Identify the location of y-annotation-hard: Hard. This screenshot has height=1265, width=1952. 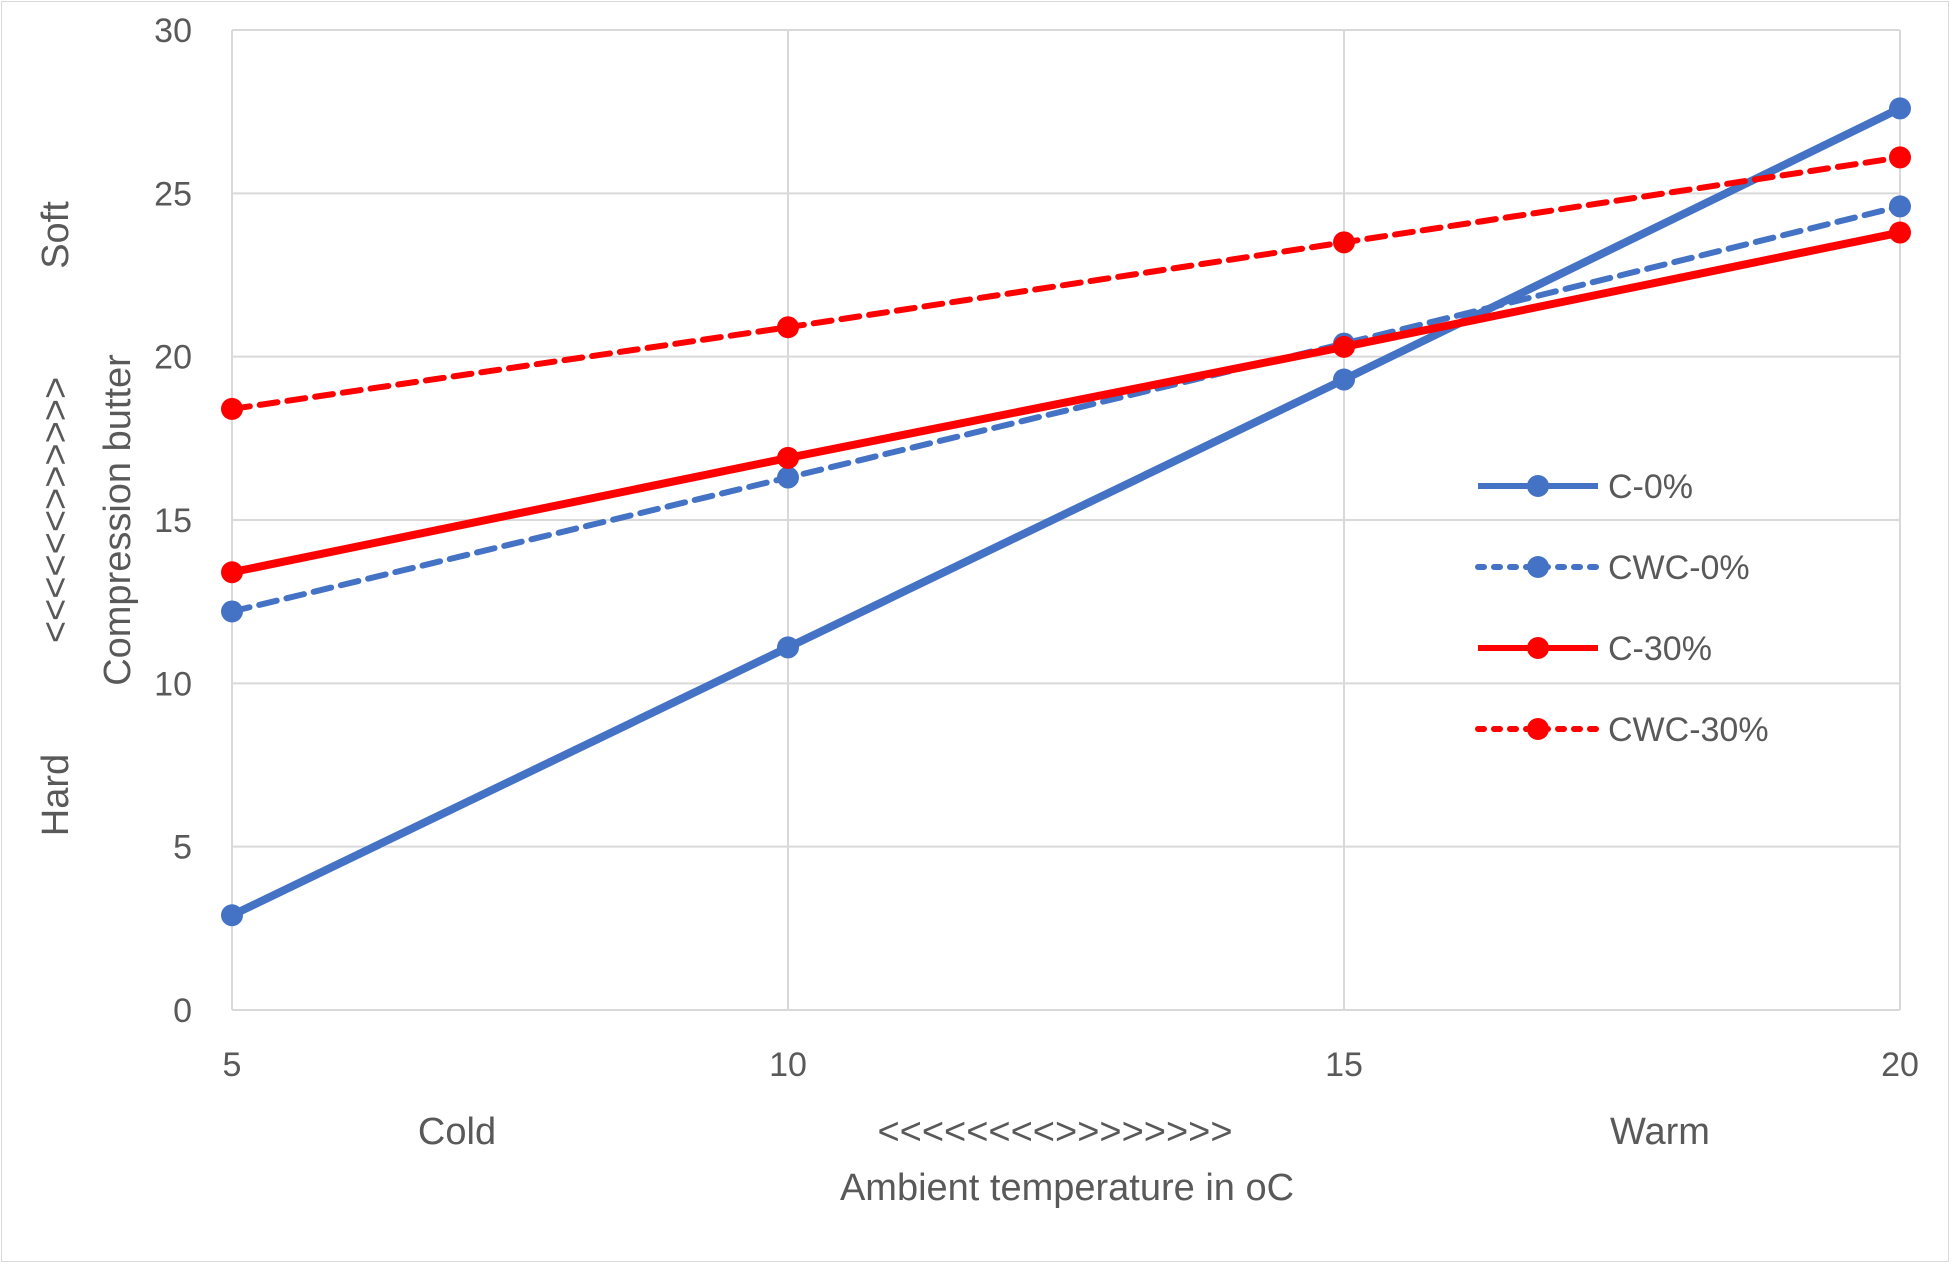
(56, 795).